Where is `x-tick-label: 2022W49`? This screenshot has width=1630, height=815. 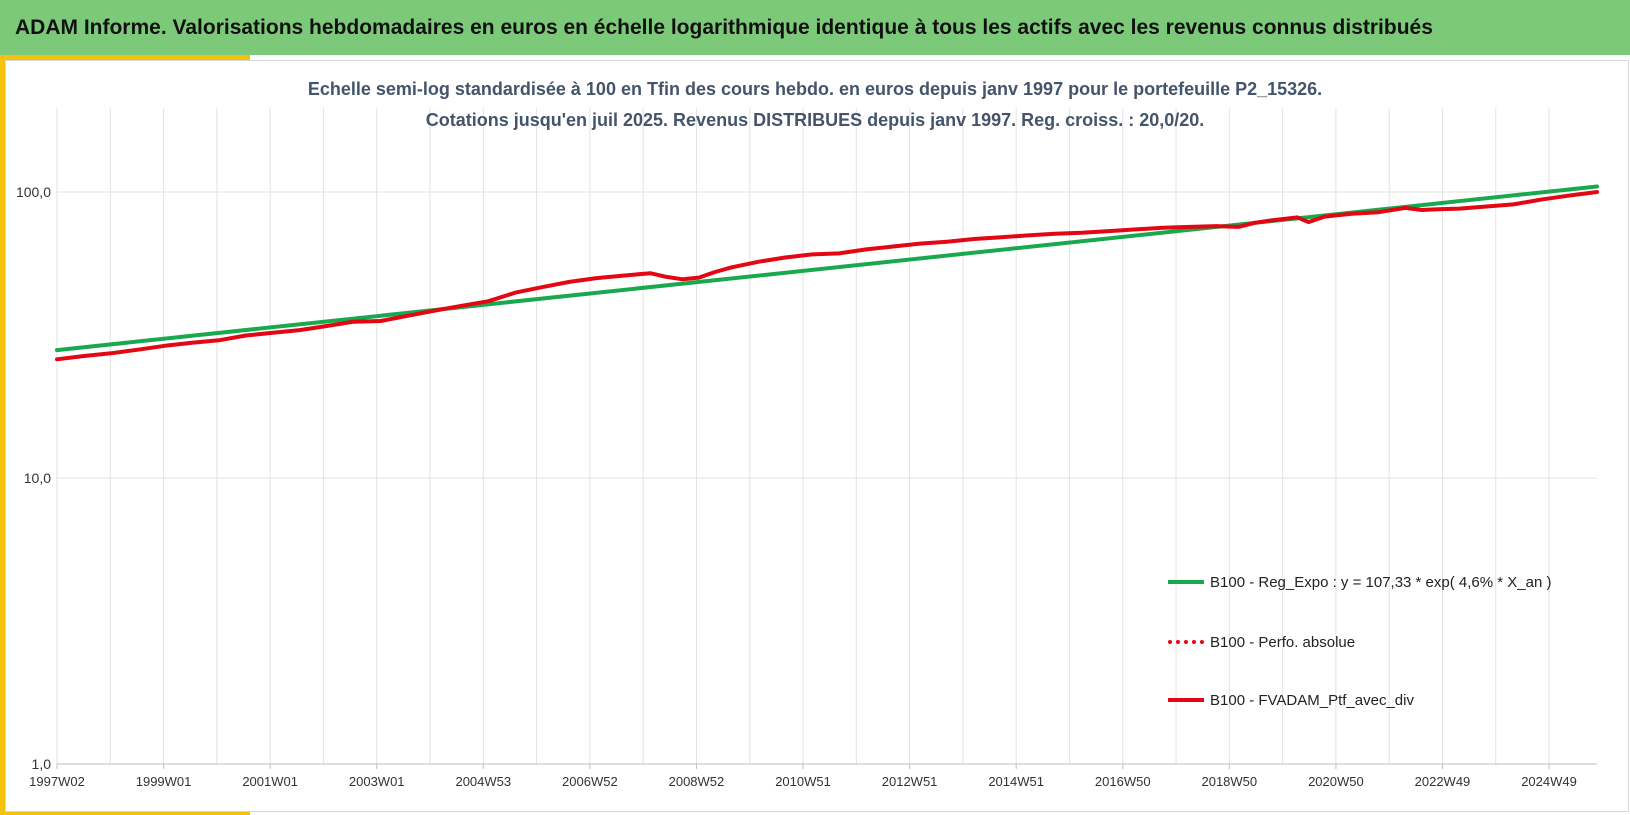 x-tick-label: 2022W49 is located at coordinates (1443, 781).